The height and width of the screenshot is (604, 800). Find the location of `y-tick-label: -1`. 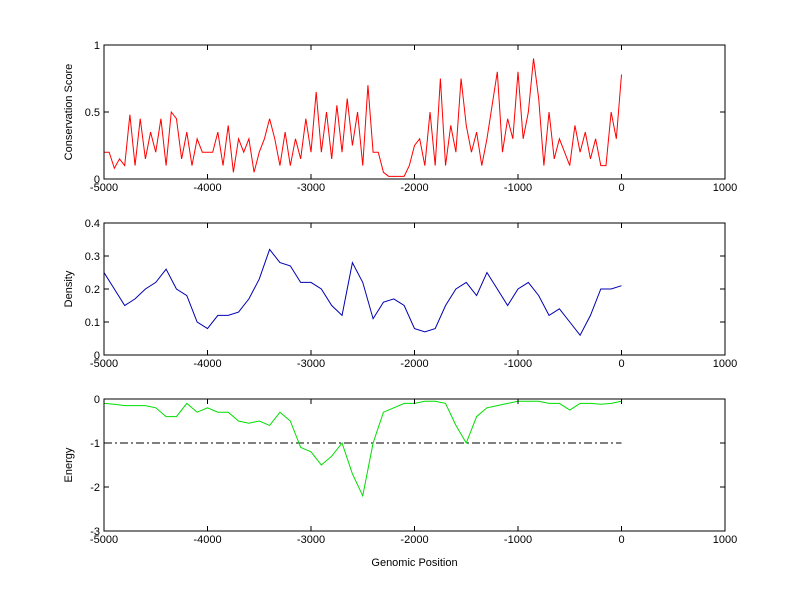

y-tick-label: -1 is located at coordinates (95, 444).